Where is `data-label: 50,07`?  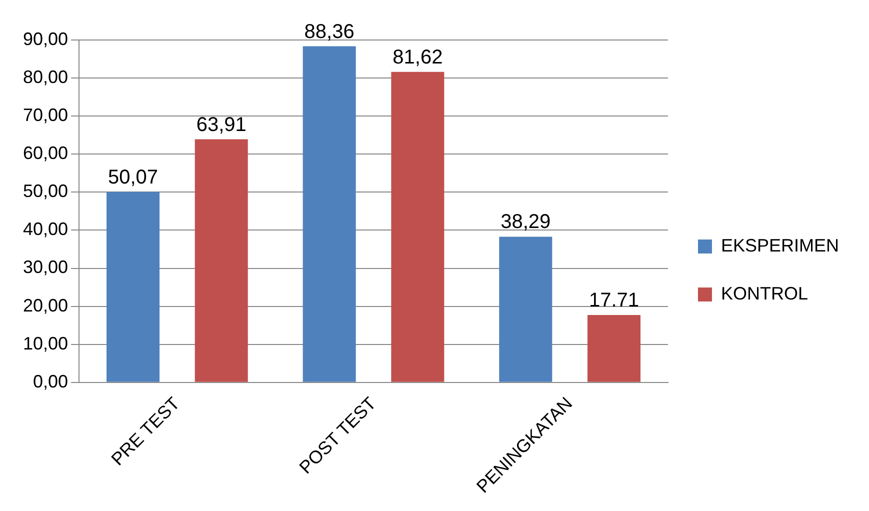 data-label: 50,07 is located at coordinates (133, 177).